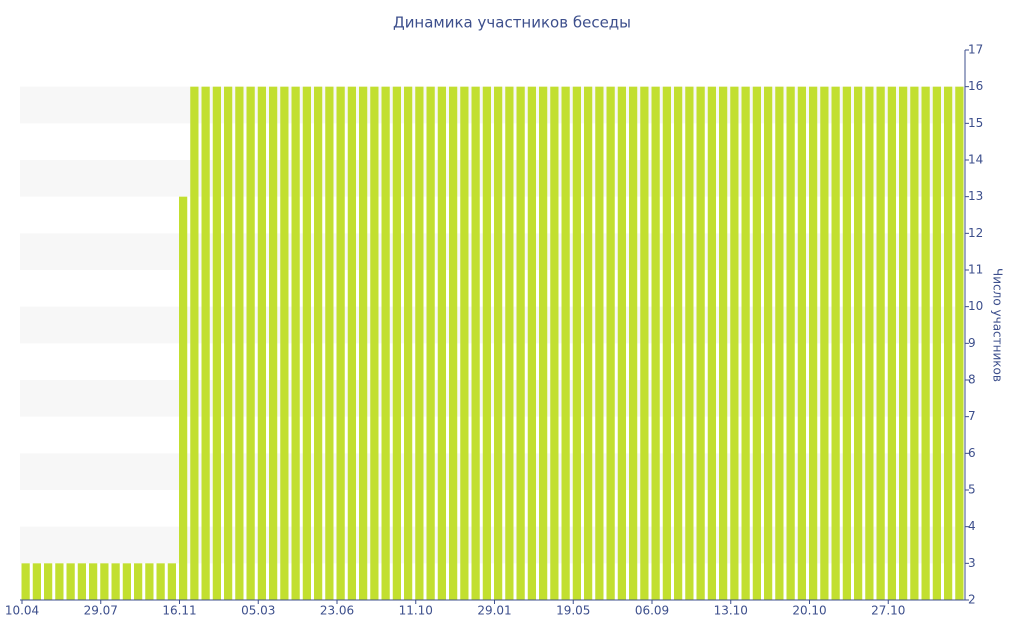 The image size is (1024, 640). What do you see at coordinates (258, 611) in the screenshot?
I see `x-tick-label: 05.03` at bounding box center [258, 611].